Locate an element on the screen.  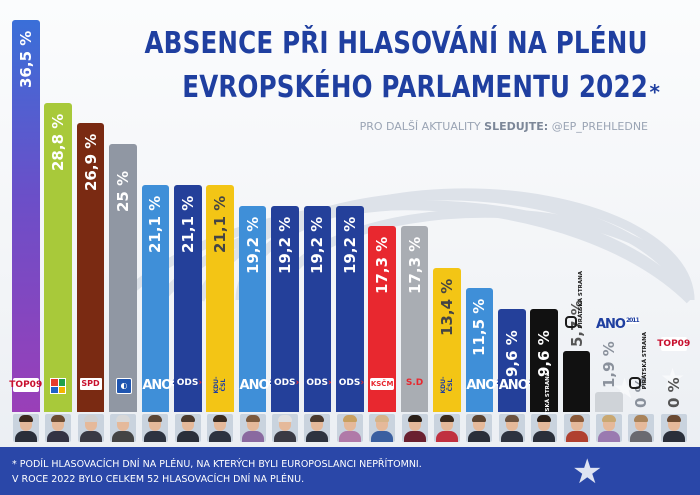
value-label: 11,5 % is located at coordinates (479, 328).